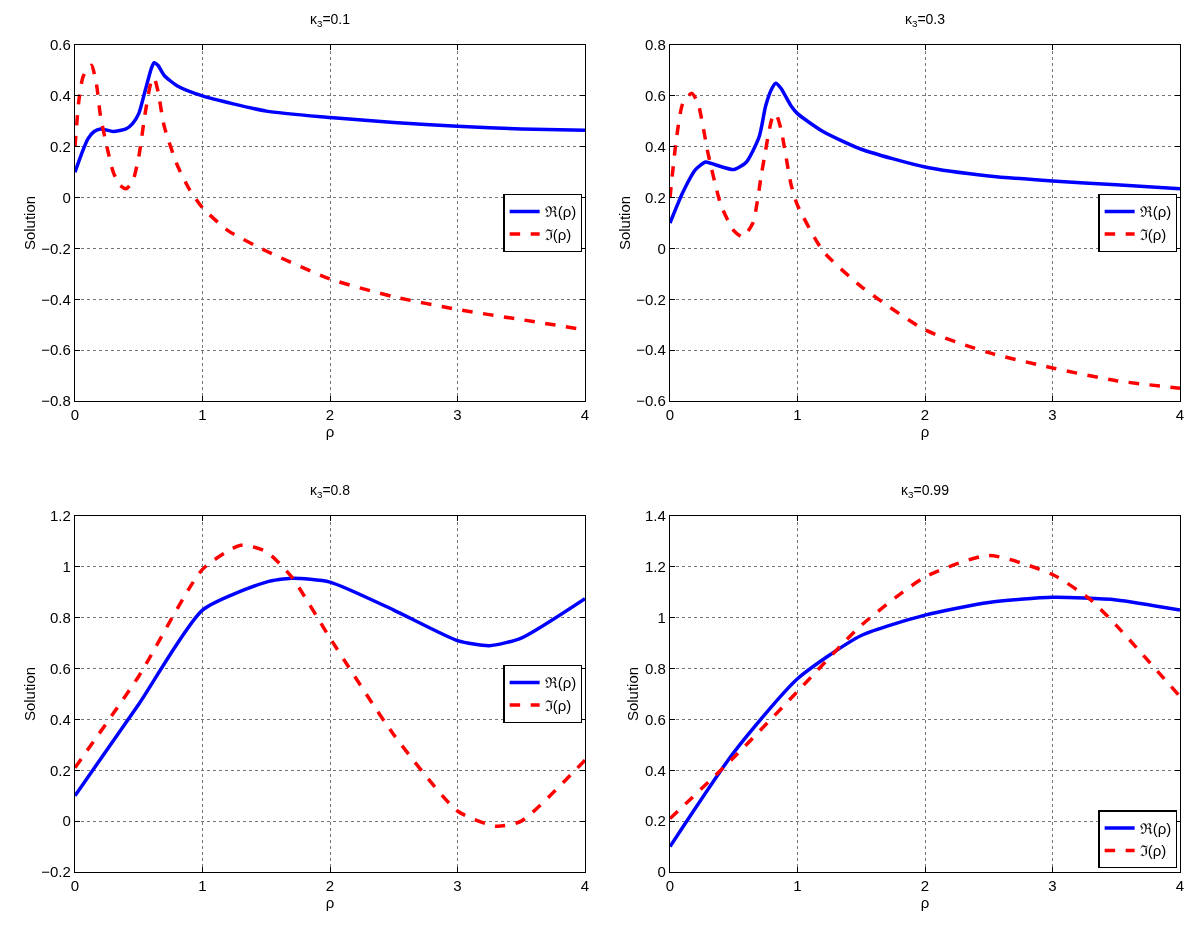  Describe the element at coordinates (925, 490) in the screenshot. I see `chart-title: κ$_{3}$=0.99` at that location.